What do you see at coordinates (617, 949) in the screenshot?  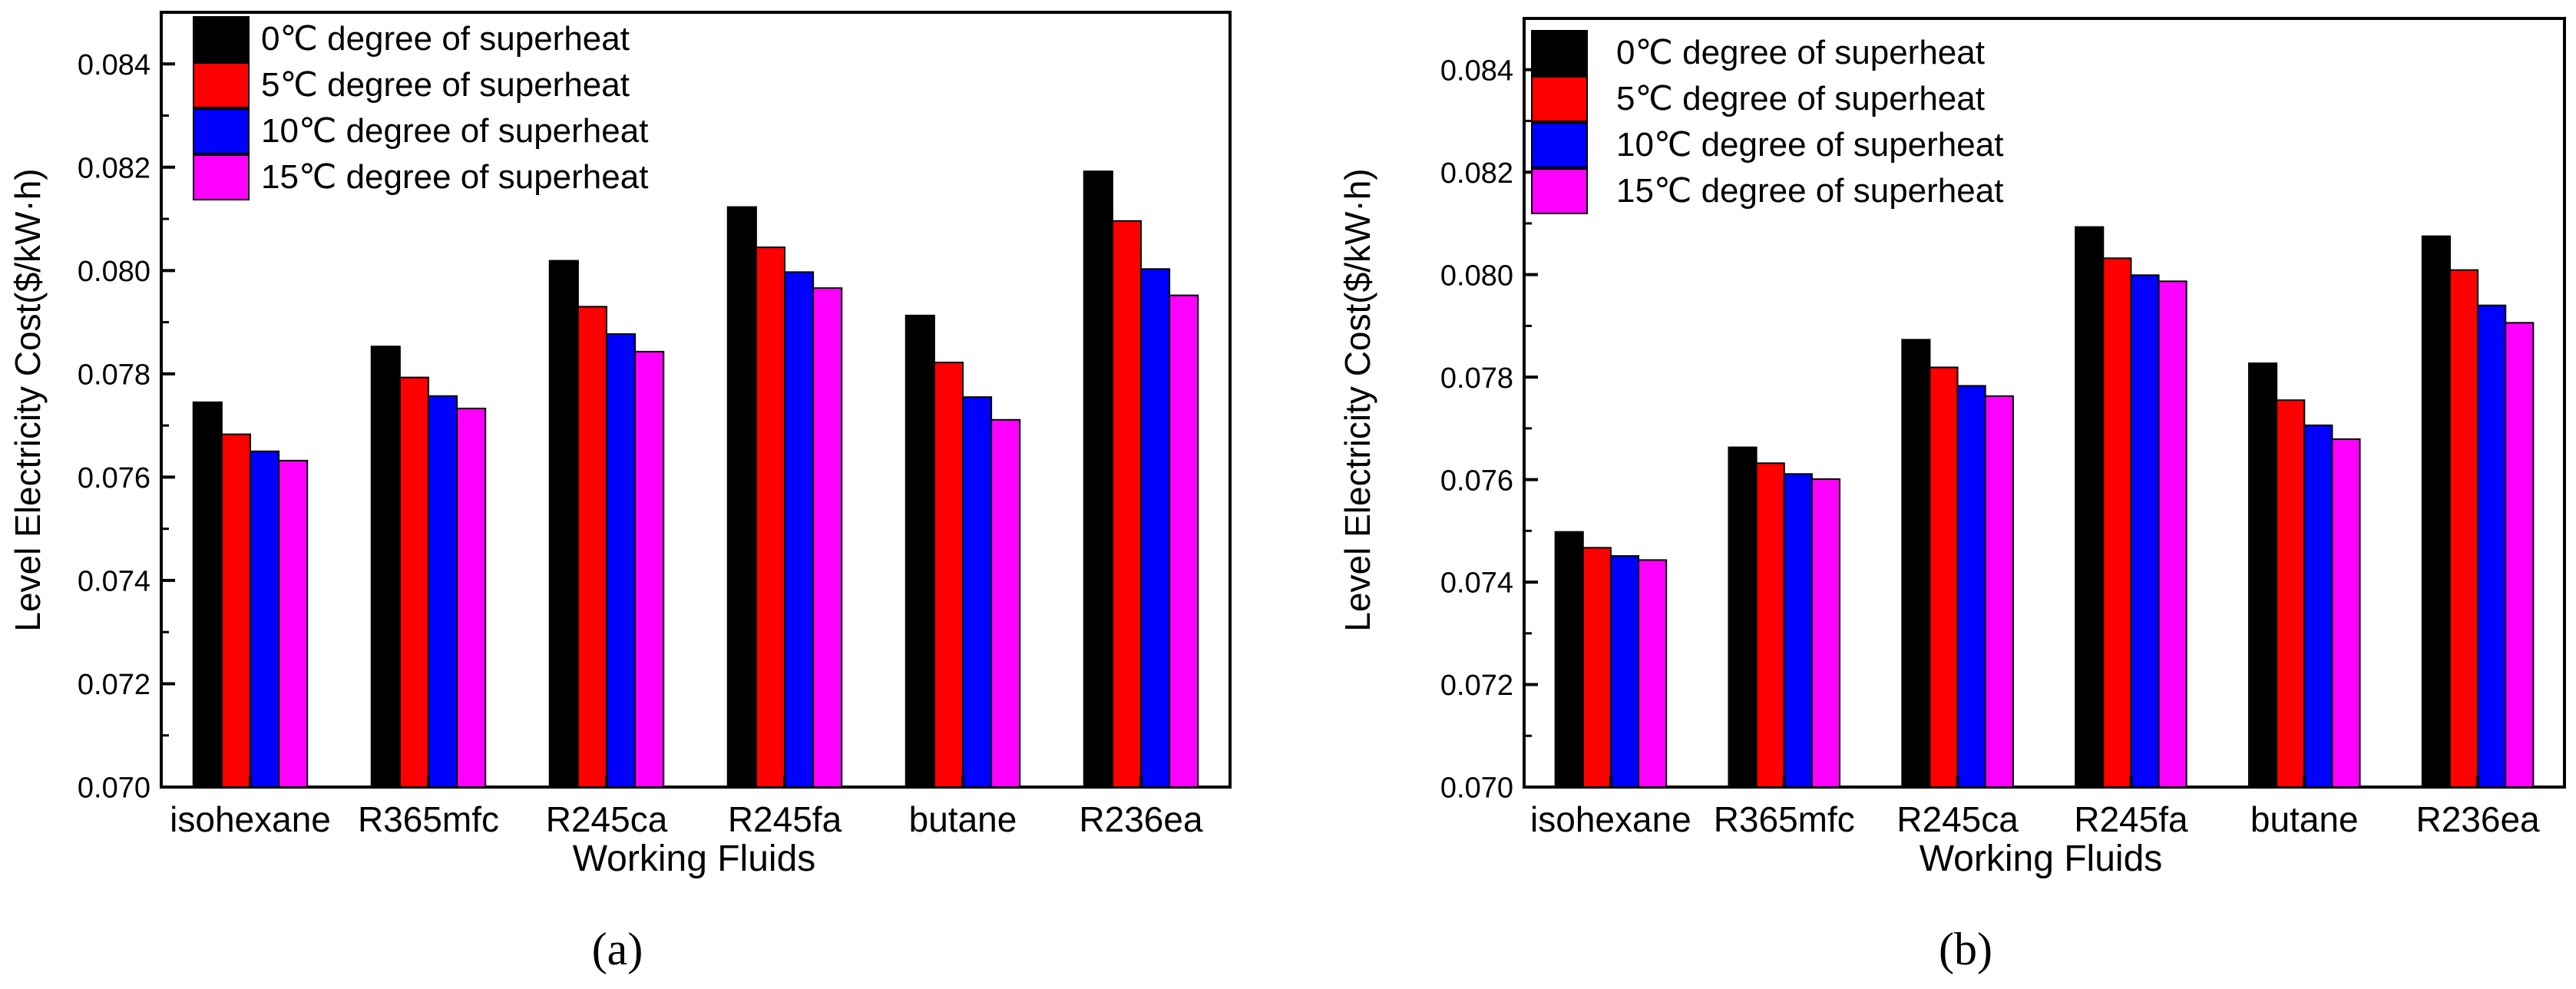 I see `panel-caption: (a)` at bounding box center [617, 949].